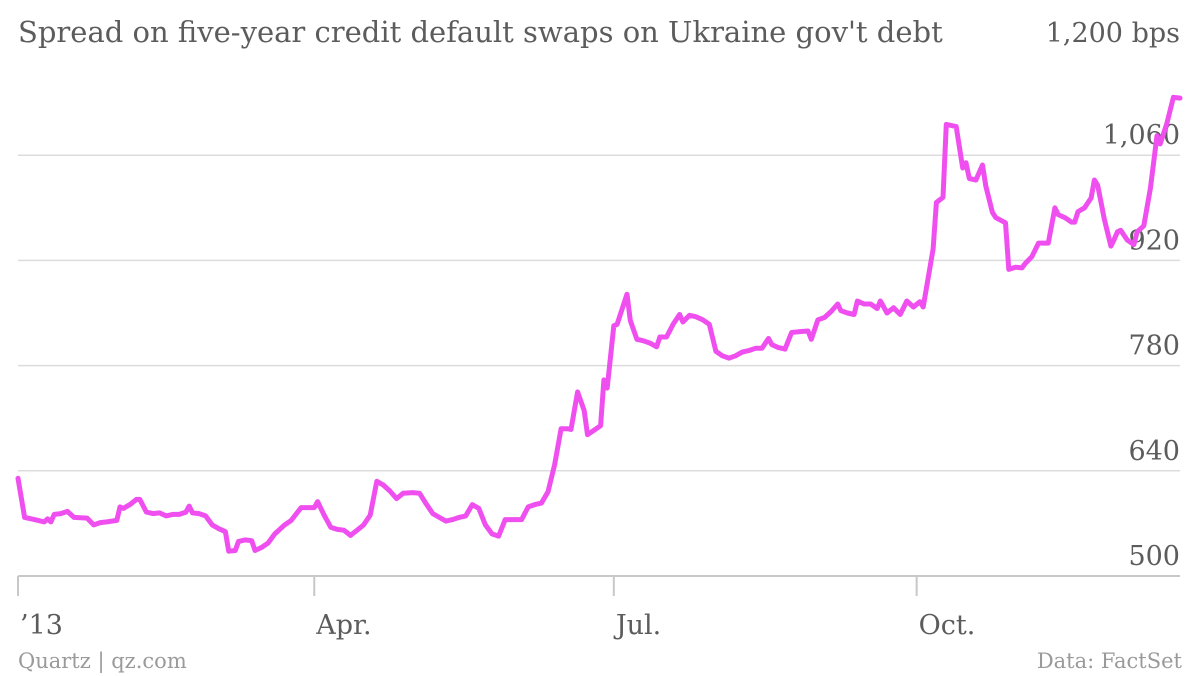 This screenshot has height=676, width=1200. I want to click on credit-label: Quartz | qz.com, so click(102, 661).